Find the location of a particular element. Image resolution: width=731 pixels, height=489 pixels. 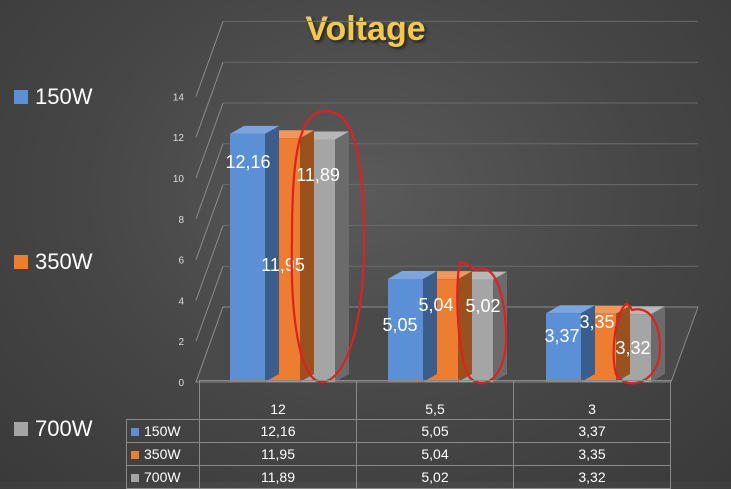

table-row-label: 700W is located at coordinates (162, 477).